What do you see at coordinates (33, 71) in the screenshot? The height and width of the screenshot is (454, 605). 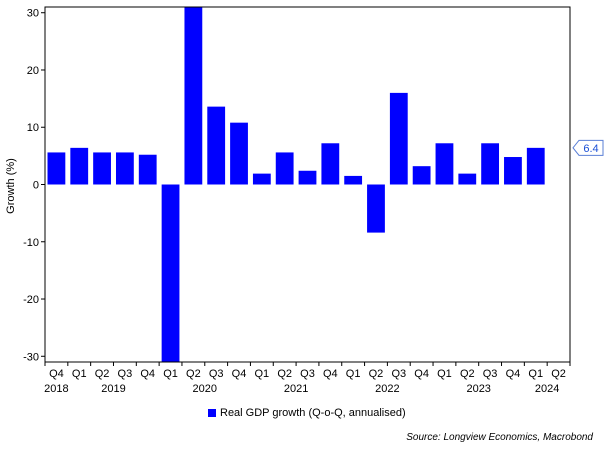 I see `y-tick-label: 20` at bounding box center [33, 71].